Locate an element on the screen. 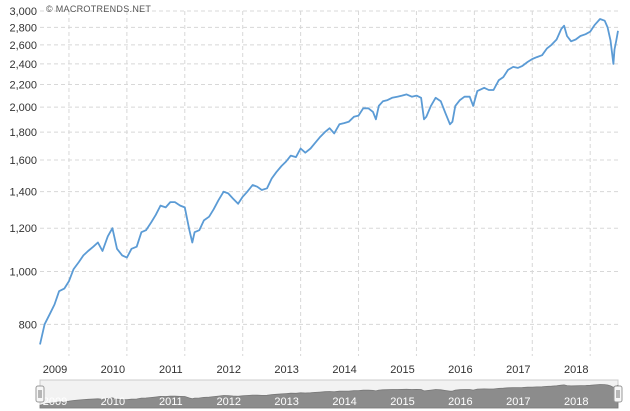 This screenshot has width=630, height=411. y-tick-label: 3,000 is located at coordinates (23, 12).